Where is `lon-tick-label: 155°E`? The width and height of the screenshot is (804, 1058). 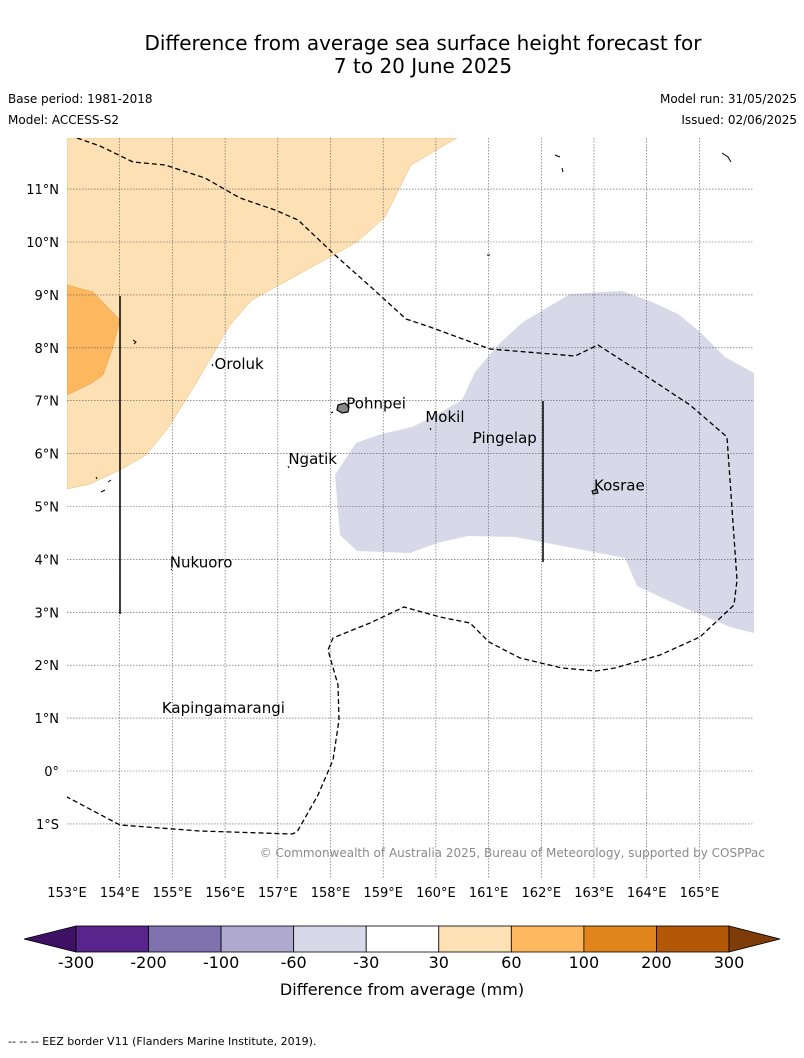
lon-tick-label: 155°E is located at coordinates (173, 893).